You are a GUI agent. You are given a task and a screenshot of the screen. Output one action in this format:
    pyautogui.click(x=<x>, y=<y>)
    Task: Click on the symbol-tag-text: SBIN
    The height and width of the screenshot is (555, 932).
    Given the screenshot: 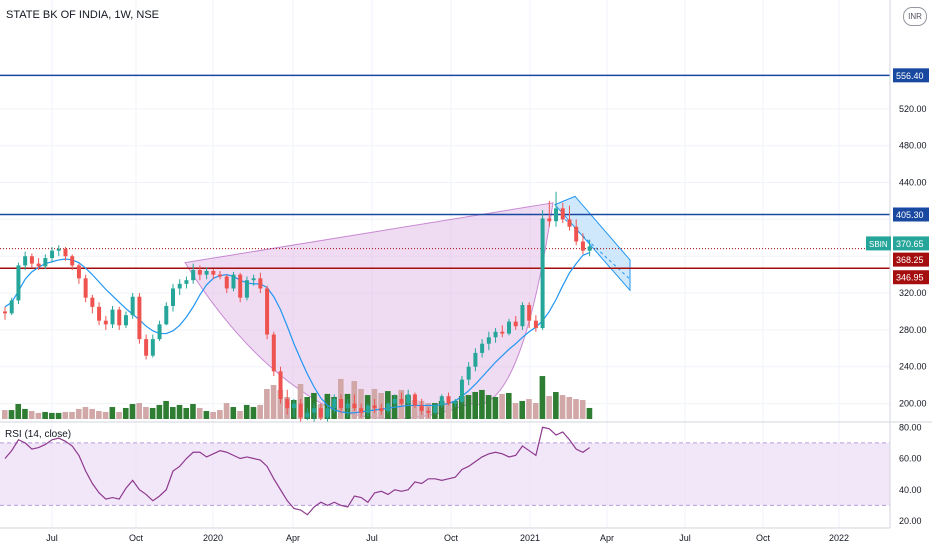 What is the action you would take?
    pyautogui.click(x=878, y=244)
    